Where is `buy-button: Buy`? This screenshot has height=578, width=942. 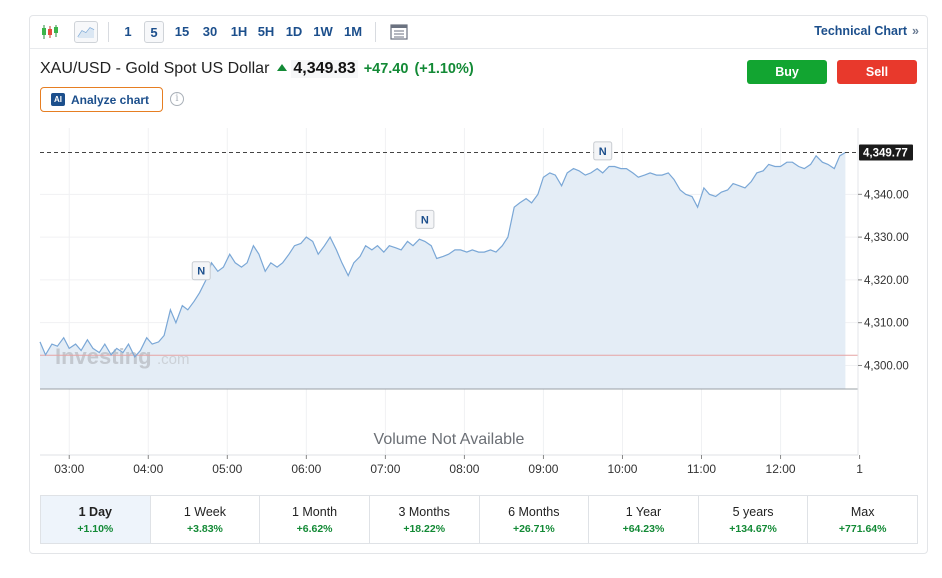
buy-button: Buy is located at coordinates (787, 72).